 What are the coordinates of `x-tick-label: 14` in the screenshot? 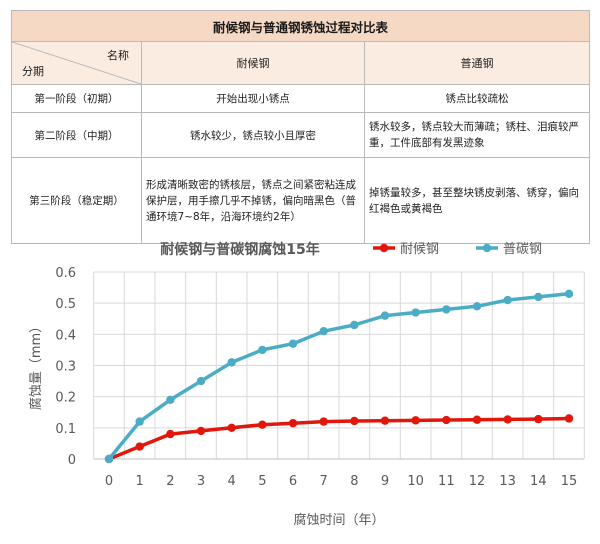 It's located at (538, 481).